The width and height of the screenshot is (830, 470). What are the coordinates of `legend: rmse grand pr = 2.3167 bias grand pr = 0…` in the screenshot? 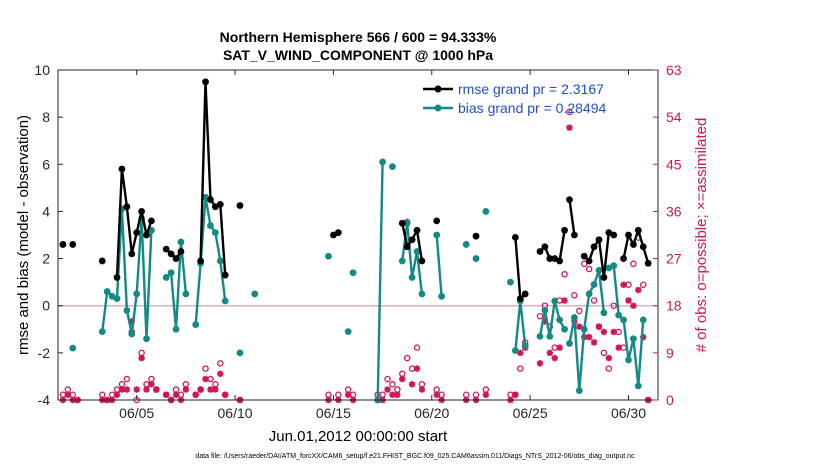 It's located at (514, 98).